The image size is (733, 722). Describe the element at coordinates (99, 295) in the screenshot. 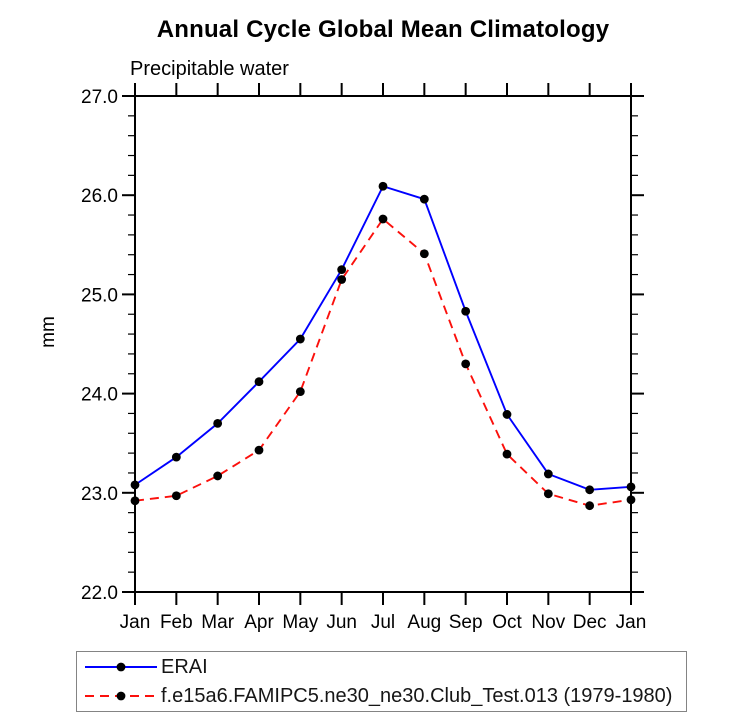

I see `y-tick-label: 25.0` at that location.